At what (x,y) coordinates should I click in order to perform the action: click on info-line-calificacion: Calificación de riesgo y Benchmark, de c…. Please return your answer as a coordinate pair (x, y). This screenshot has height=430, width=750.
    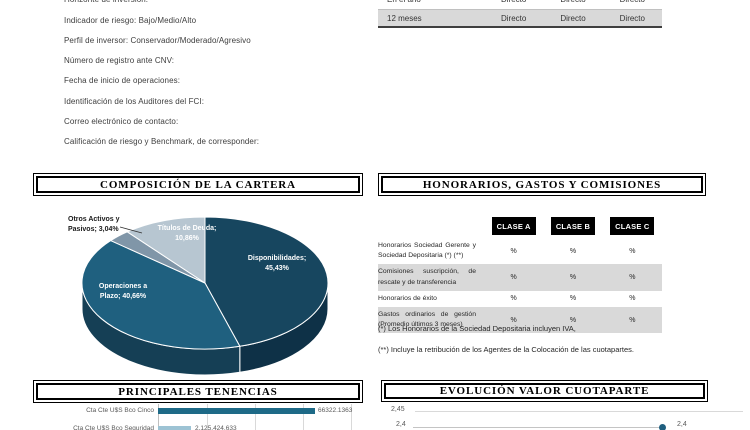
    Looking at the image, I should click on (162, 141).